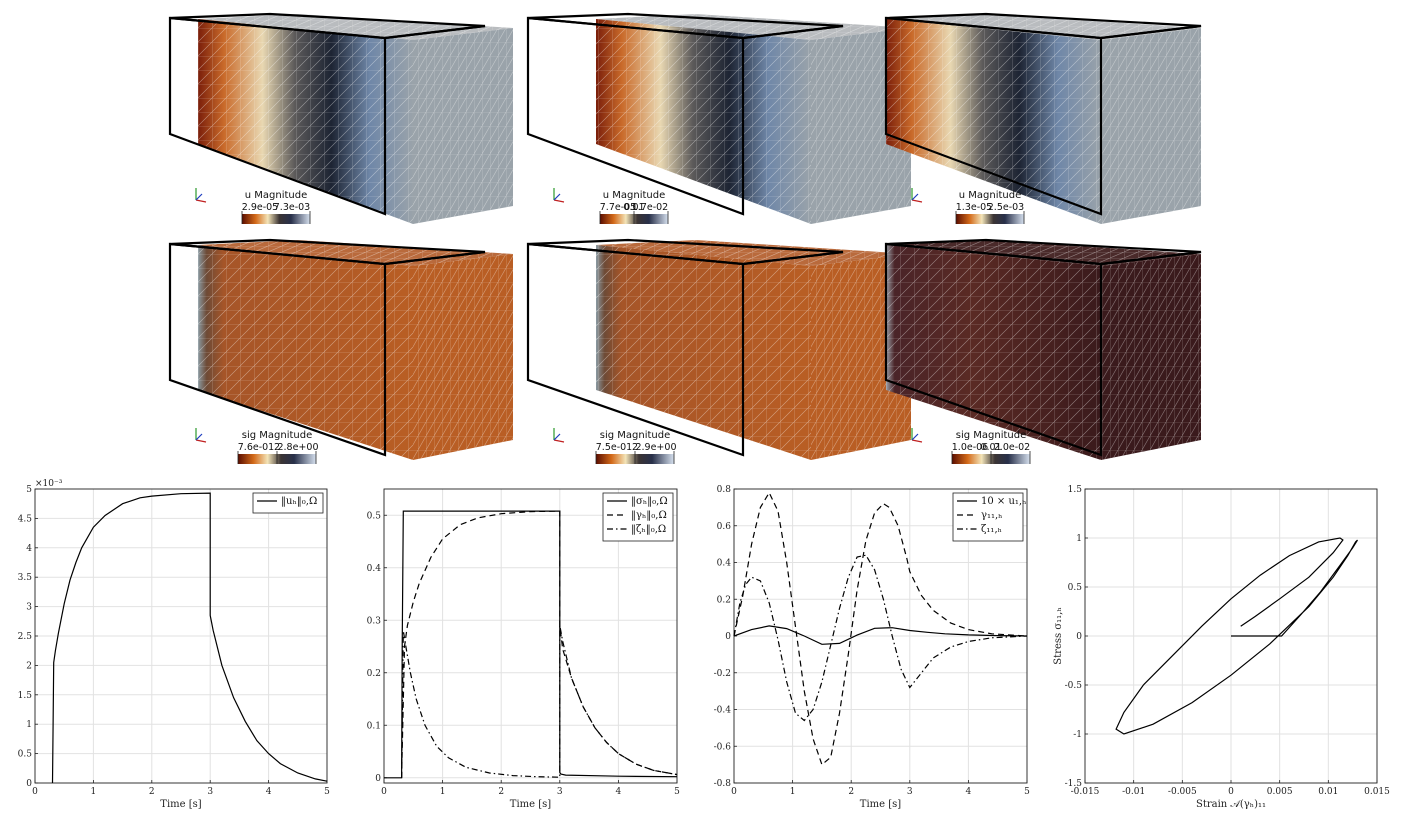  I want to click on x-tick-label: -0.015, so click(1085, 792).